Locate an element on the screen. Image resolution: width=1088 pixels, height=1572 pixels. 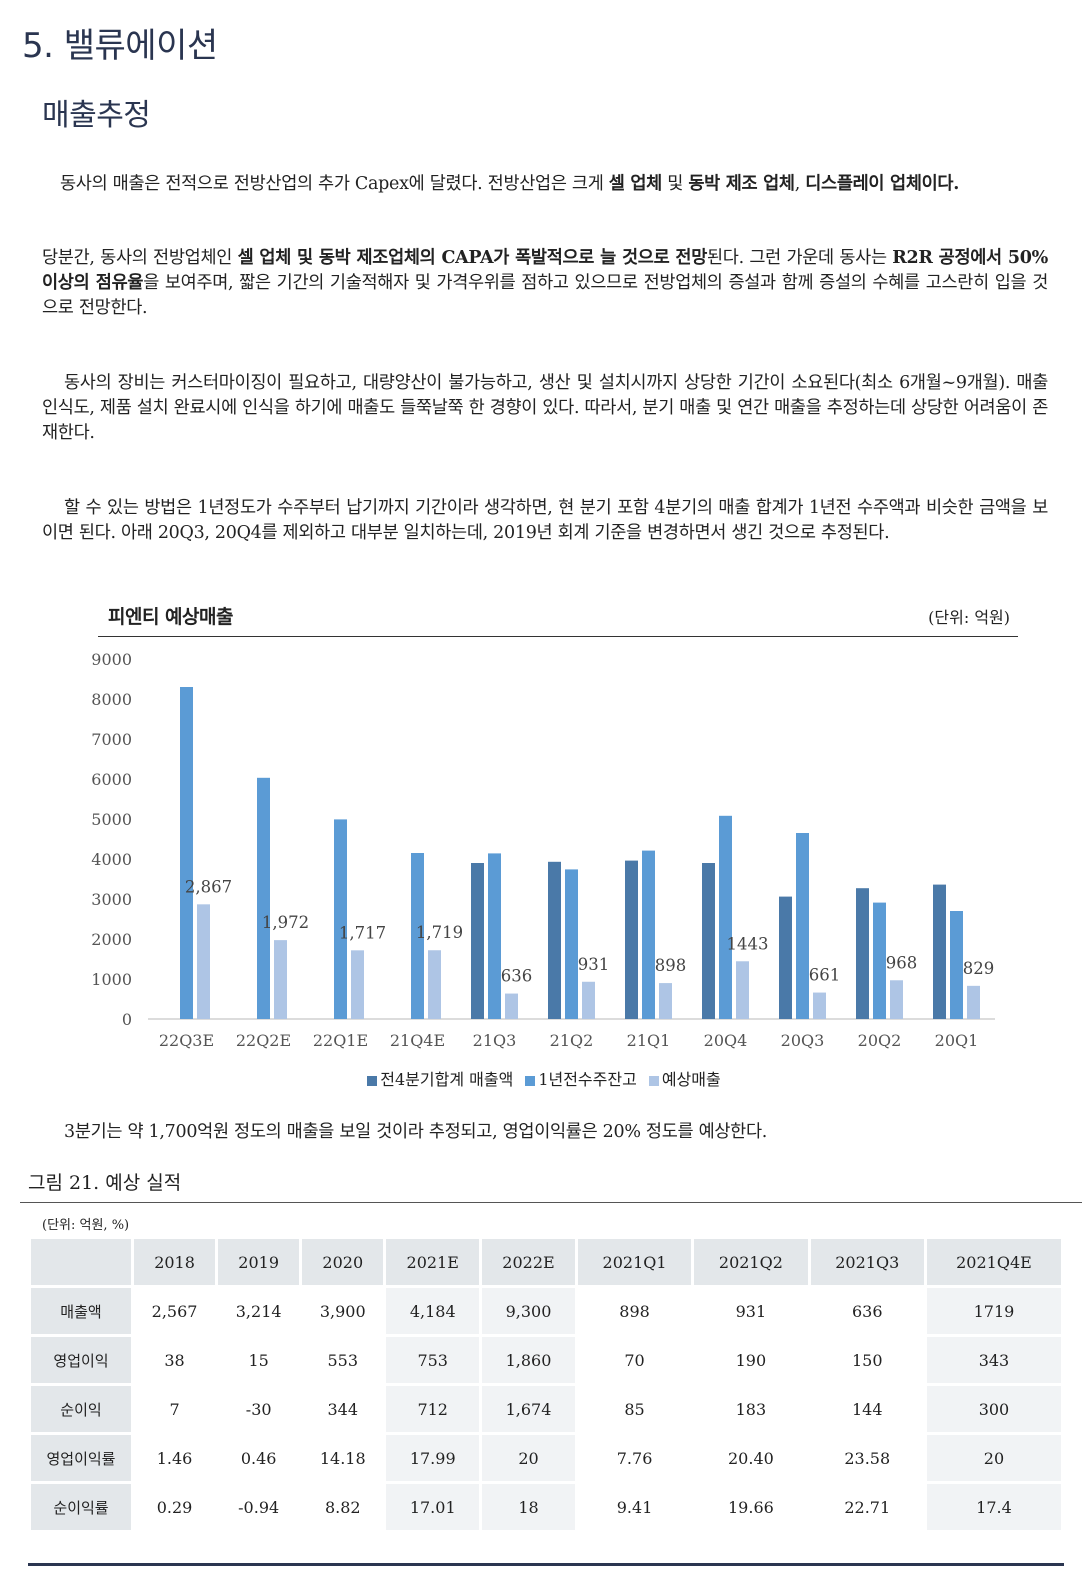
bar-2-22Q3E is located at coordinates (203, 961).